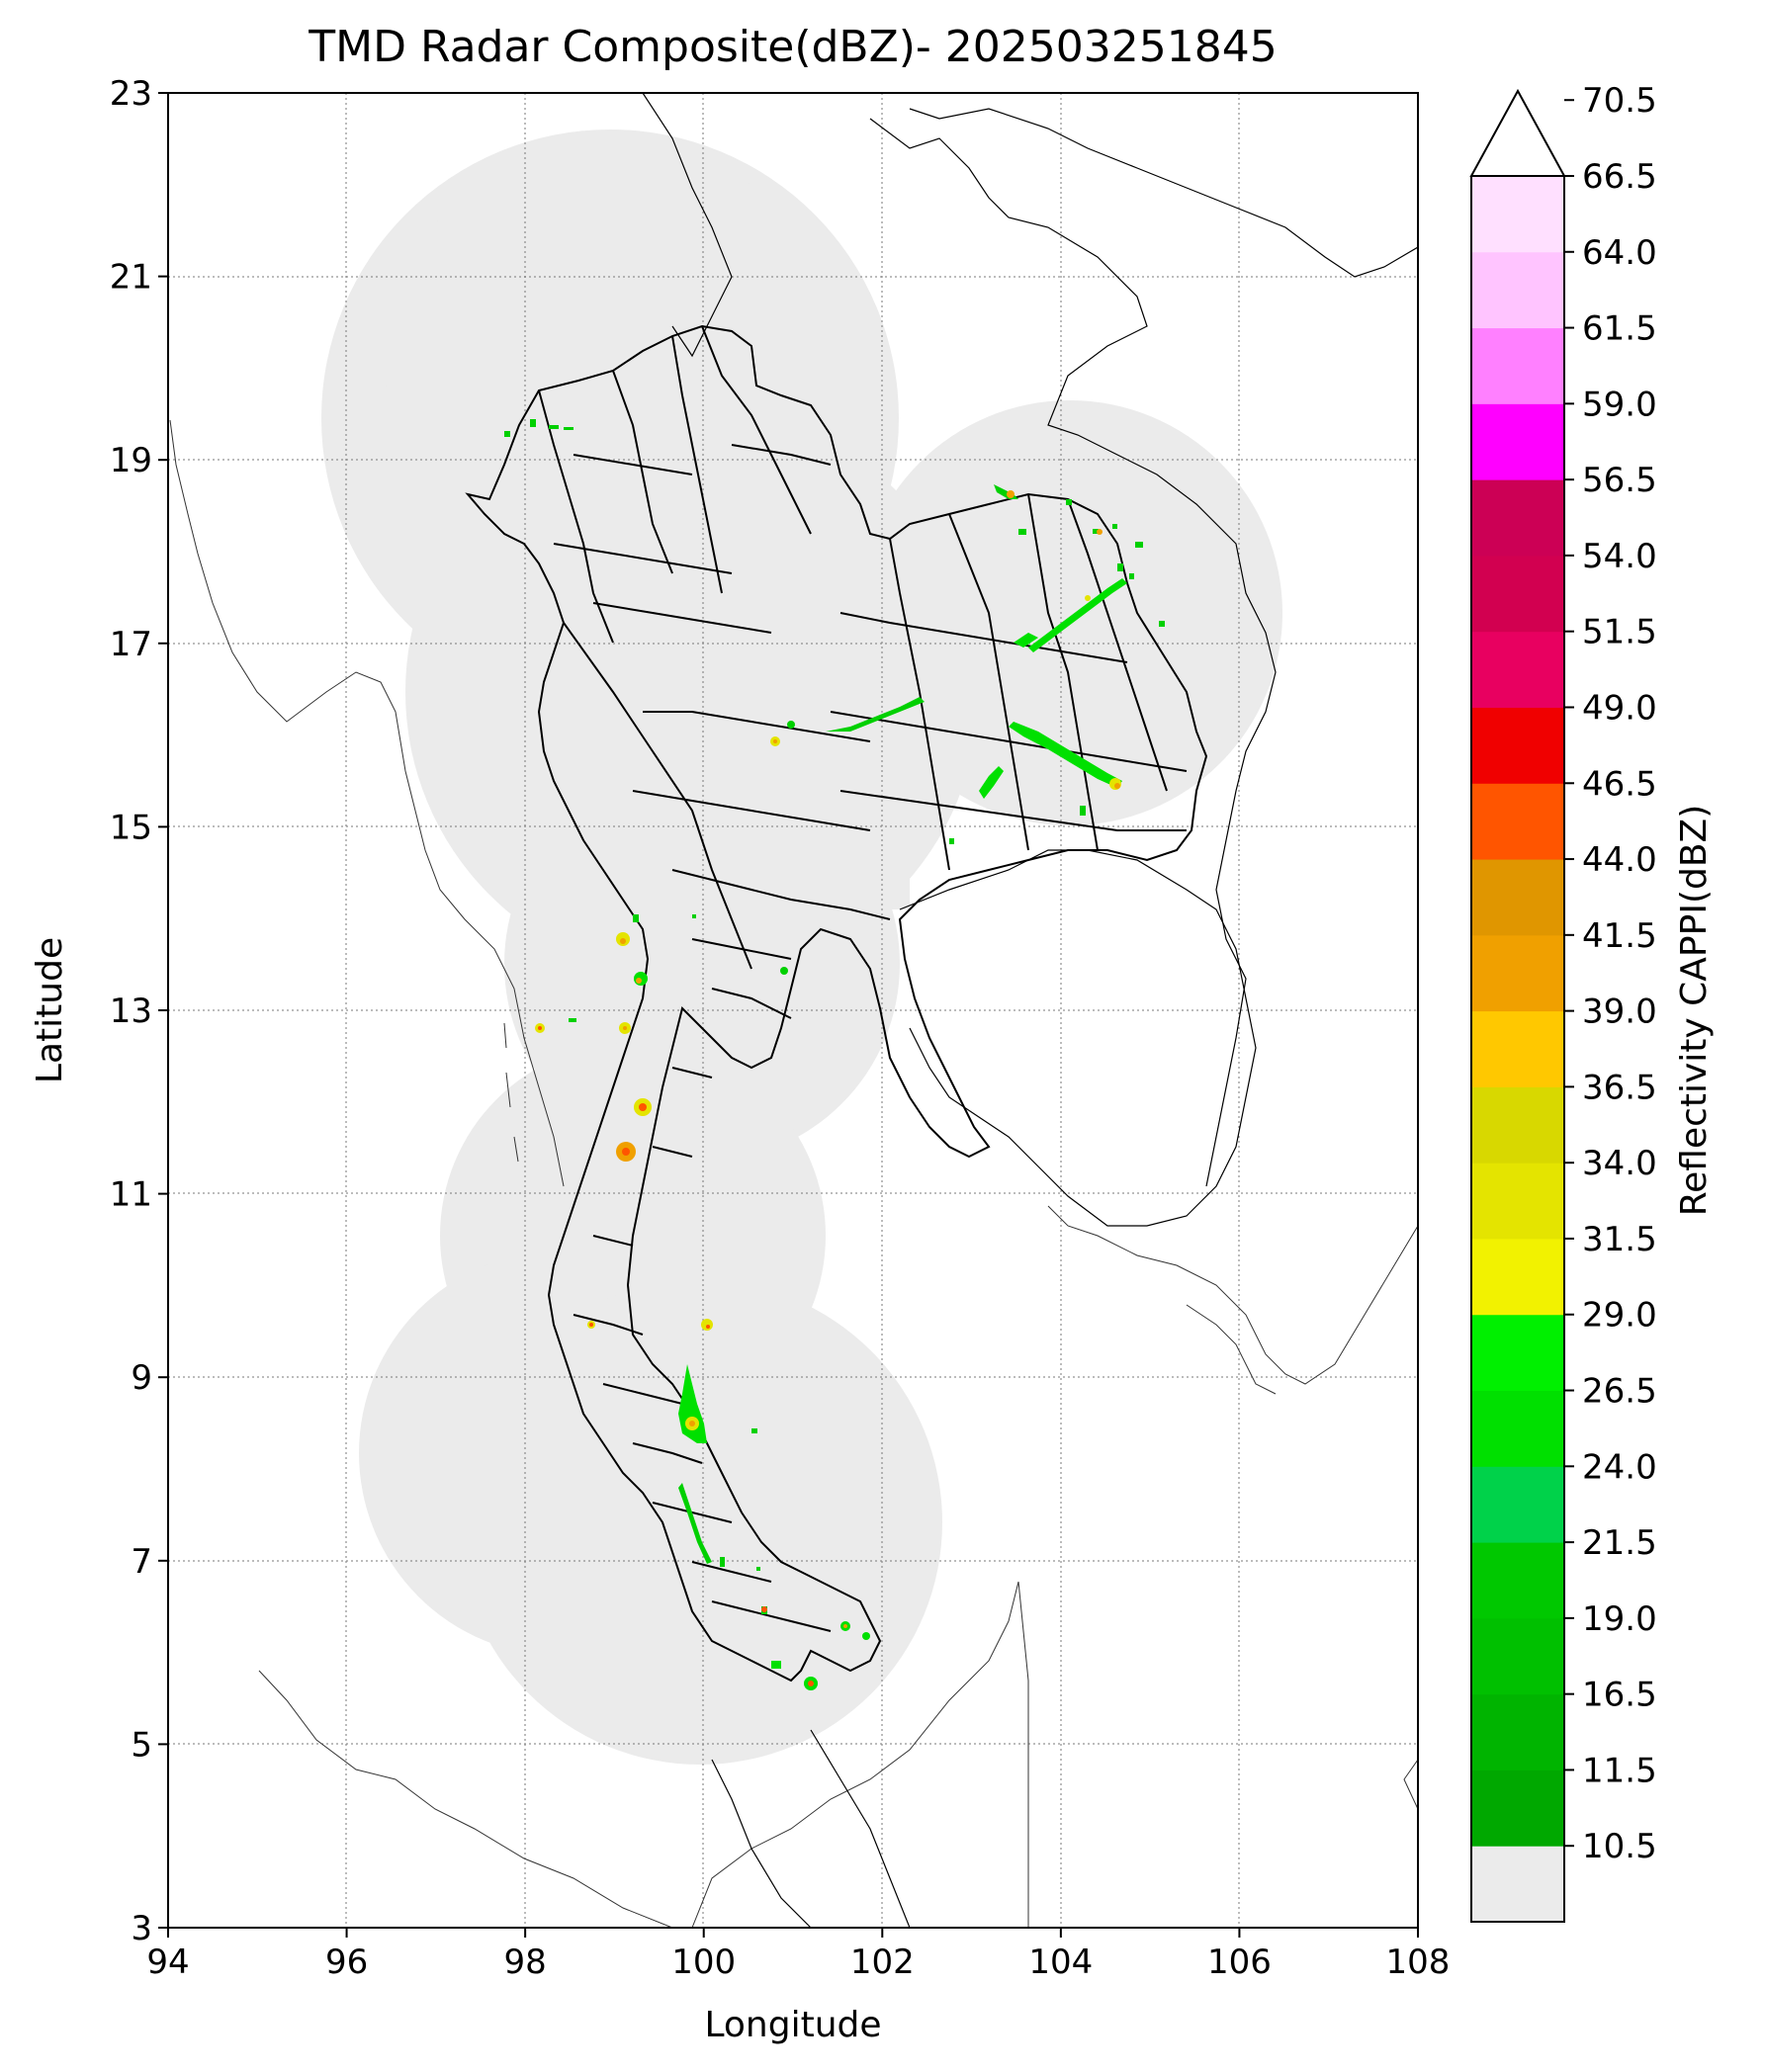 The image size is (1765, 2072). Describe the element at coordinates (1418, 1962) in the screenshot. I see `x-tick-label: 108` at that location.